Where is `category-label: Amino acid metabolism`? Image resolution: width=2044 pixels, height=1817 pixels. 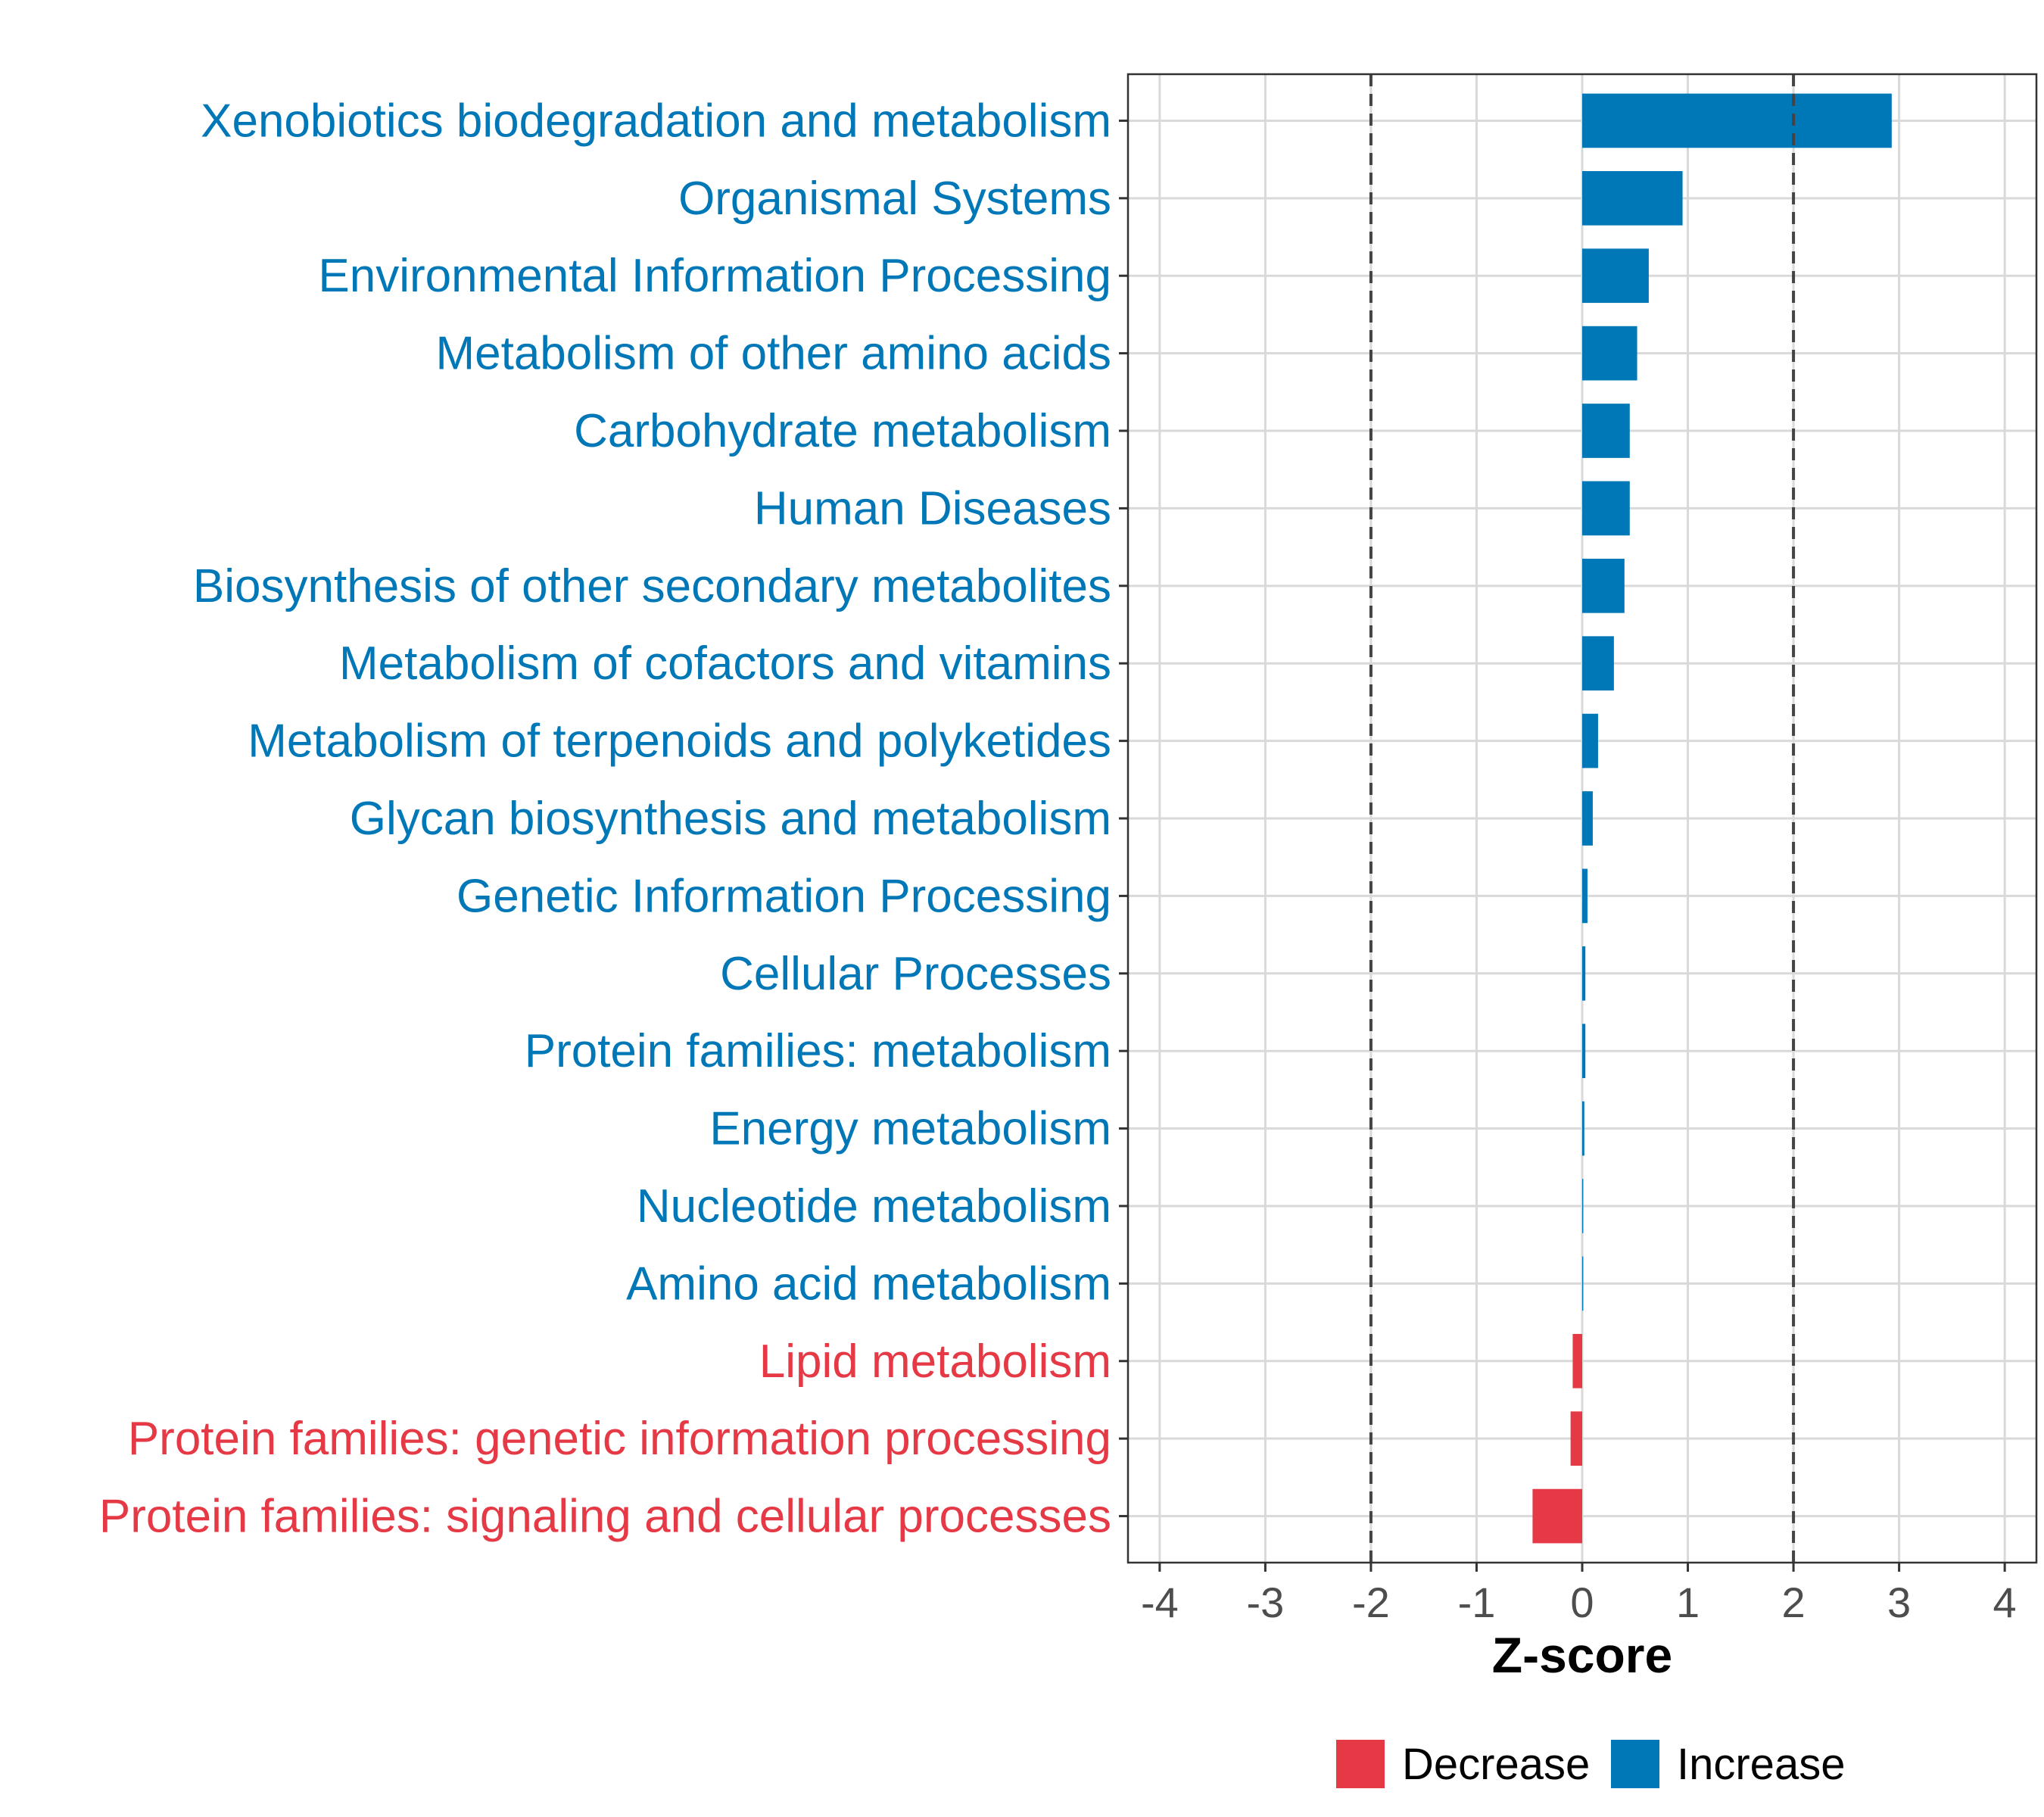
category-label: Amino acid metabolism is located at coordinates (868, 1284).